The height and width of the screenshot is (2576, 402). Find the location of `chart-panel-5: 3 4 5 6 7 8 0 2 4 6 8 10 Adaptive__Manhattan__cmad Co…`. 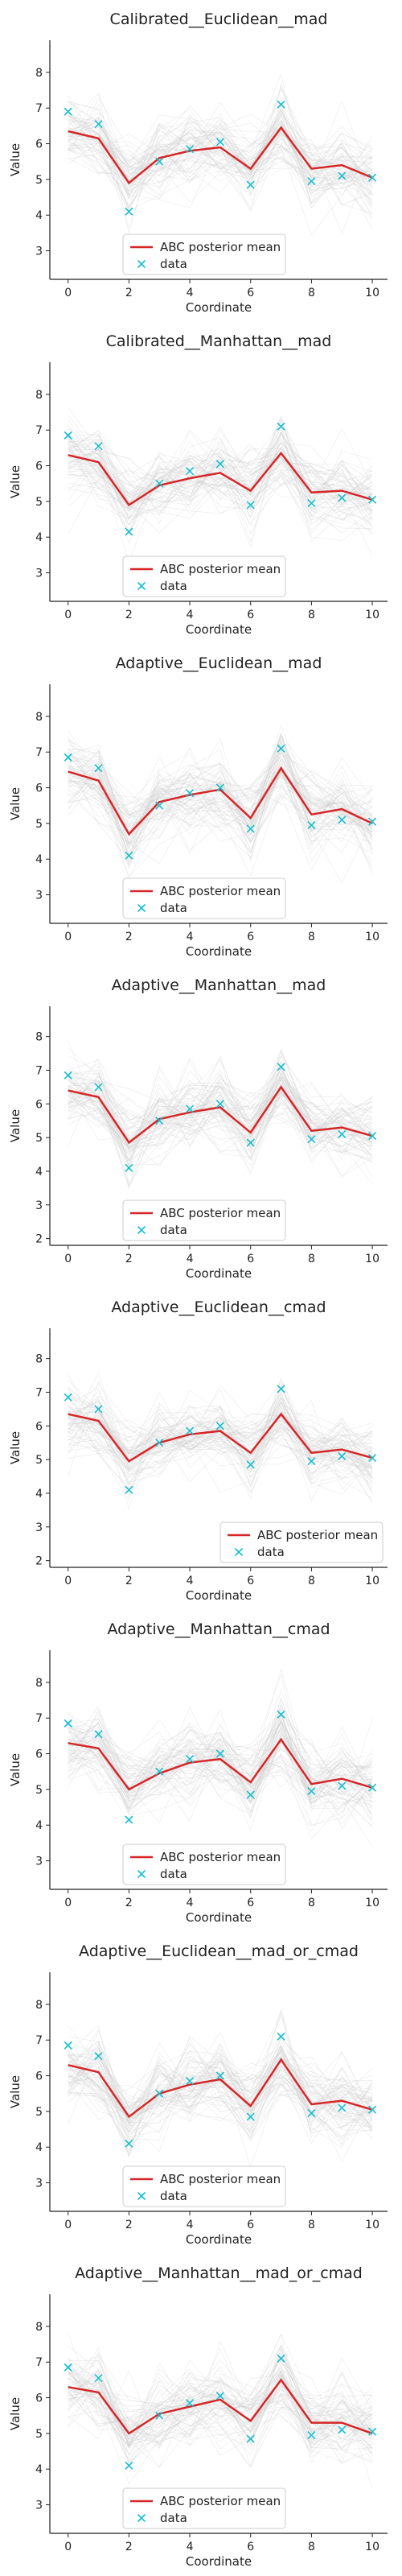

chart-panel-5: 3 4 5 6 7 8 0 2 4 6 8 10 Adaptive__Manhattan__cmad Co… is located at coordinates (198, 1772).